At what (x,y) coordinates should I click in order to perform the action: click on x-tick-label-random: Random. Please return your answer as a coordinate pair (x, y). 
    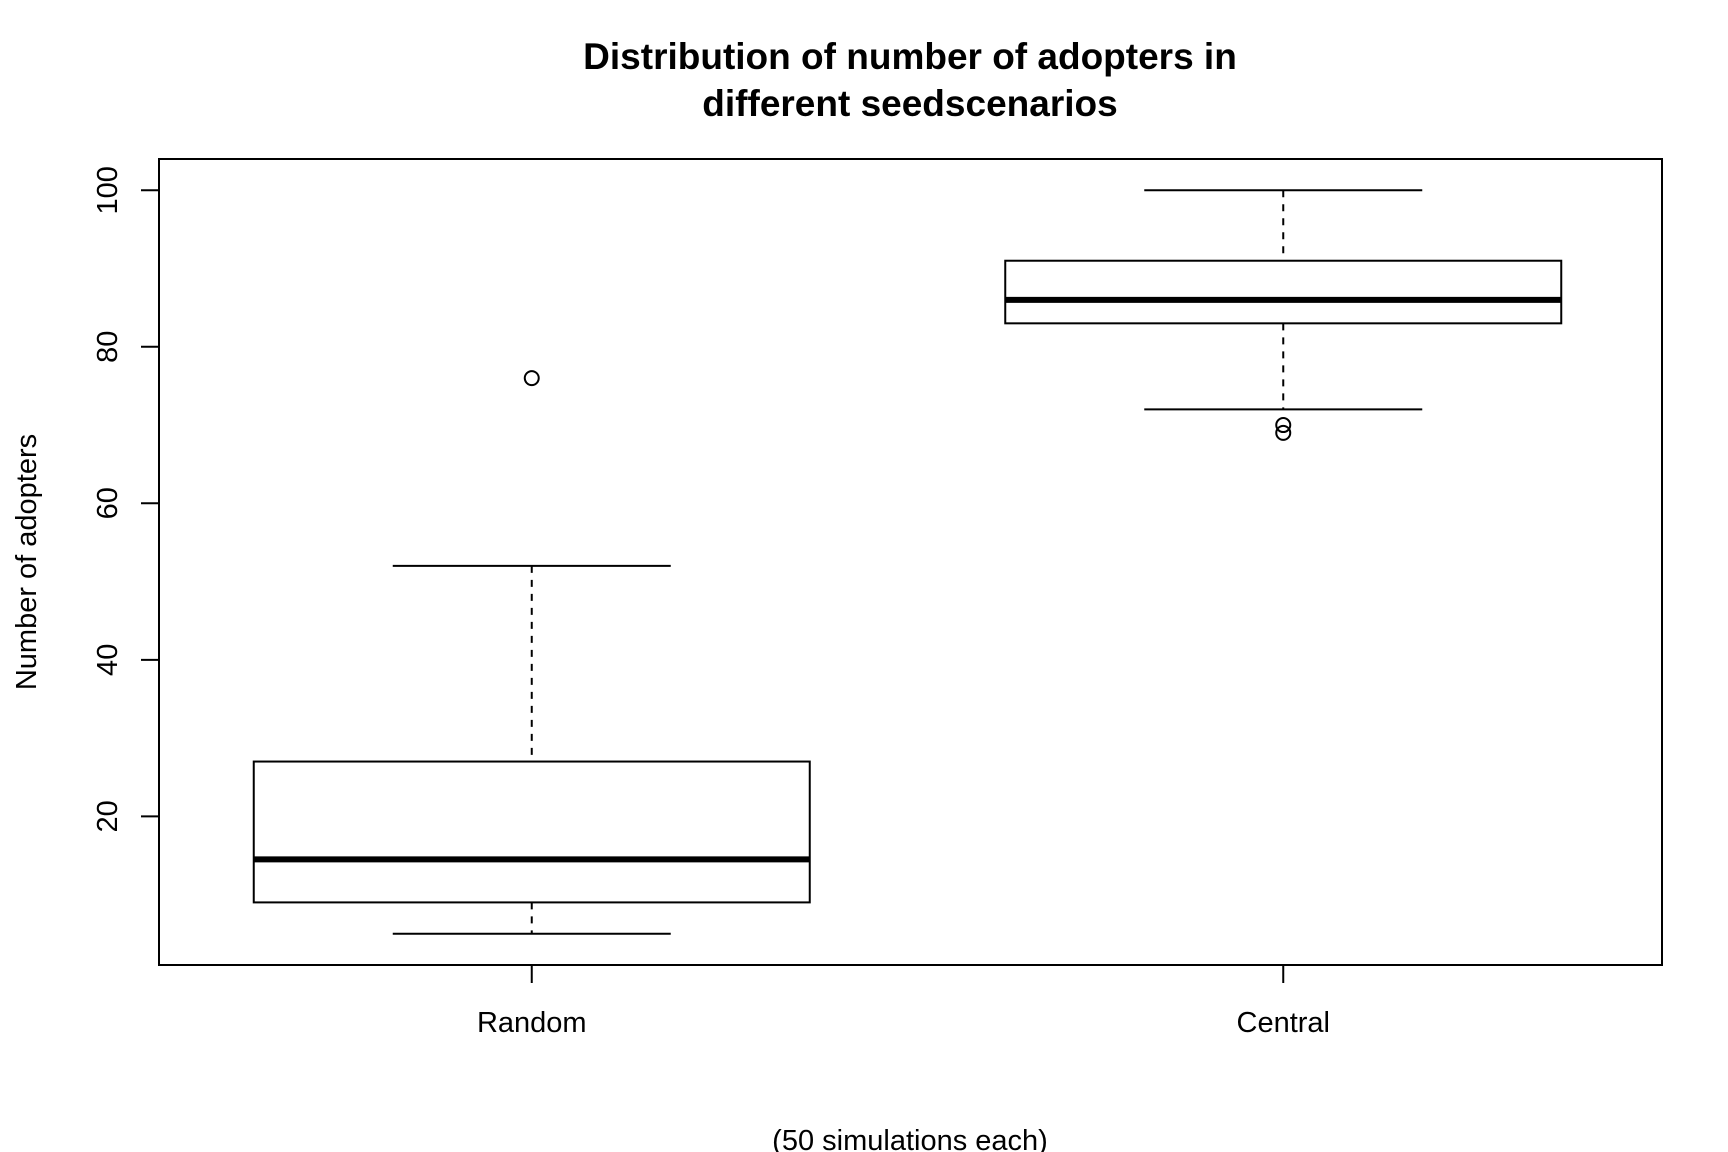
    Looking at the image, I should click on (532, 1023).